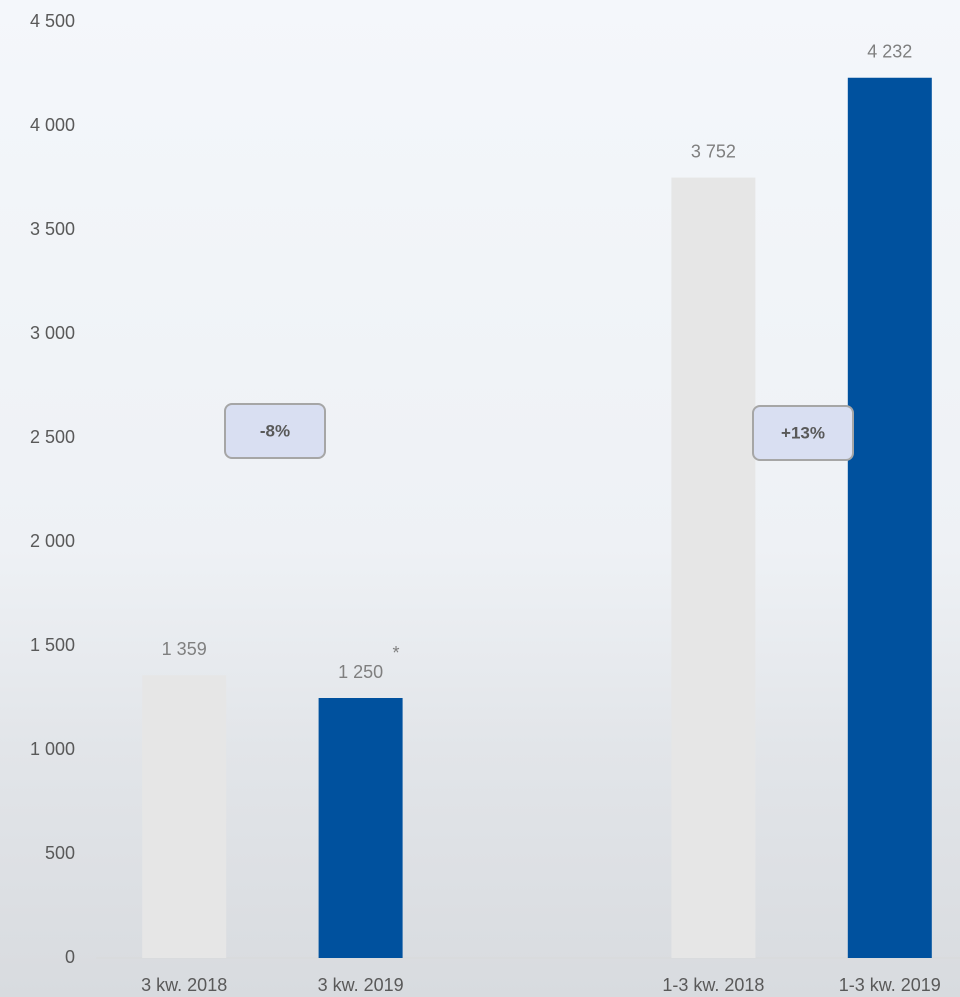 This screenshot has width=960, height=997. Describe the element at coordinates (713, 985) in the screenshot. I see `x-tick-label: 1-3 kw. 2018` at that location.